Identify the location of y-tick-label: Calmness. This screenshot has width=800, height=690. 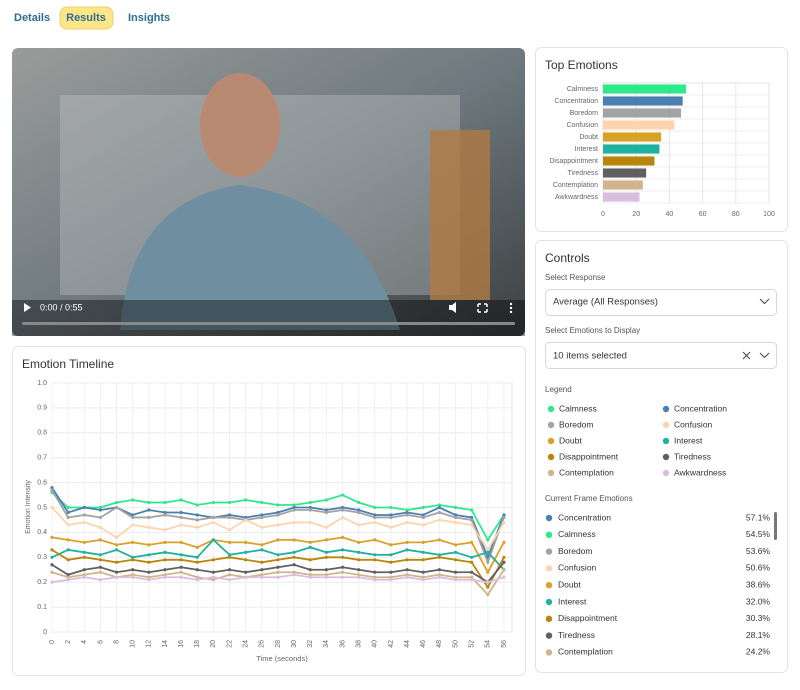
(583, 89).